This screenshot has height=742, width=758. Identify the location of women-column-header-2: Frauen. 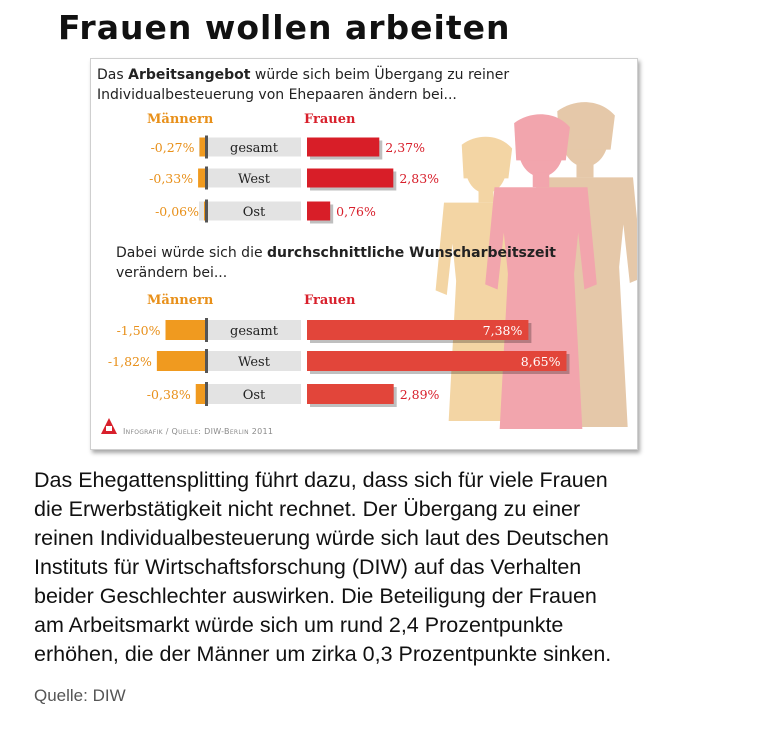
(330, 300).